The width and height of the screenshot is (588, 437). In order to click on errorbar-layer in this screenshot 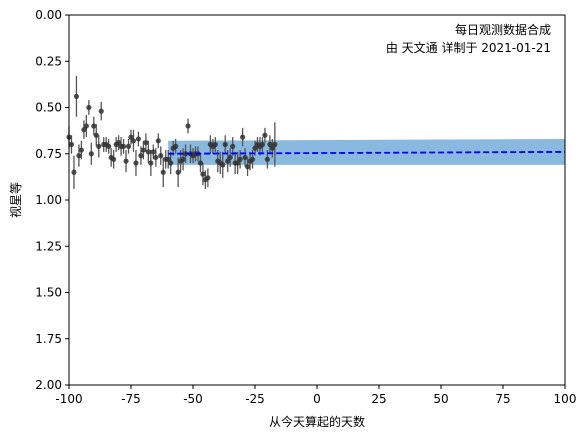, I will do `click(172, 132)`.